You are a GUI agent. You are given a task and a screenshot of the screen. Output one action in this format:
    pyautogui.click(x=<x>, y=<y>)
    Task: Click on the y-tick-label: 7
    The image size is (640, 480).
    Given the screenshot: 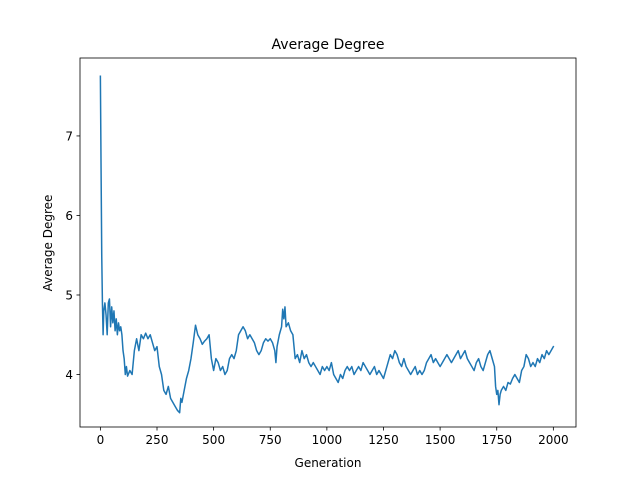 What is the action you would take?
    pyautogui.click(x=69, y=136)
    